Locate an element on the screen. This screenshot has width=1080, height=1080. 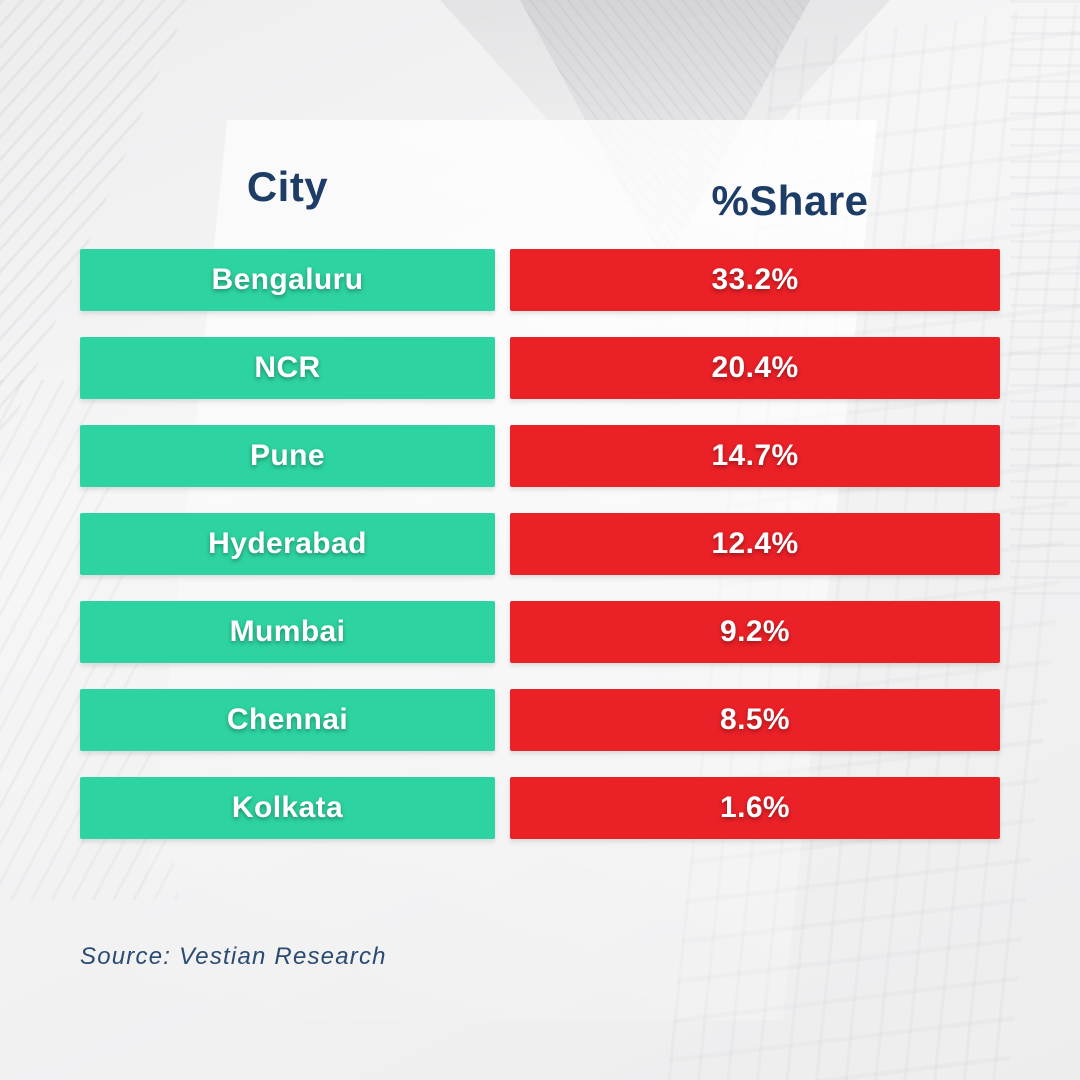
table-row: Kolkata 1.6% is located at coordinates (540, 808).